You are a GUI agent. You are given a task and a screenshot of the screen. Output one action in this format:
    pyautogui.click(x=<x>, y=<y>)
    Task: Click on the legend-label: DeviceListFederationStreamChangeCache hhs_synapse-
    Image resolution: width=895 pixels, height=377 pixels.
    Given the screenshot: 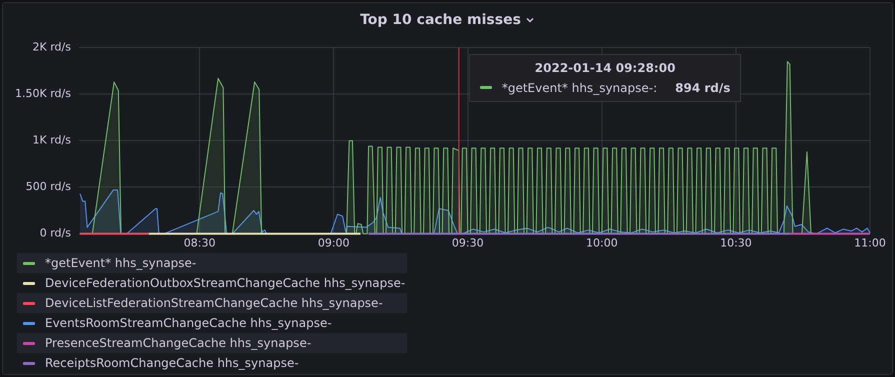 What is the action you would take?
    pyautogui.click(x=214, y=303)
    